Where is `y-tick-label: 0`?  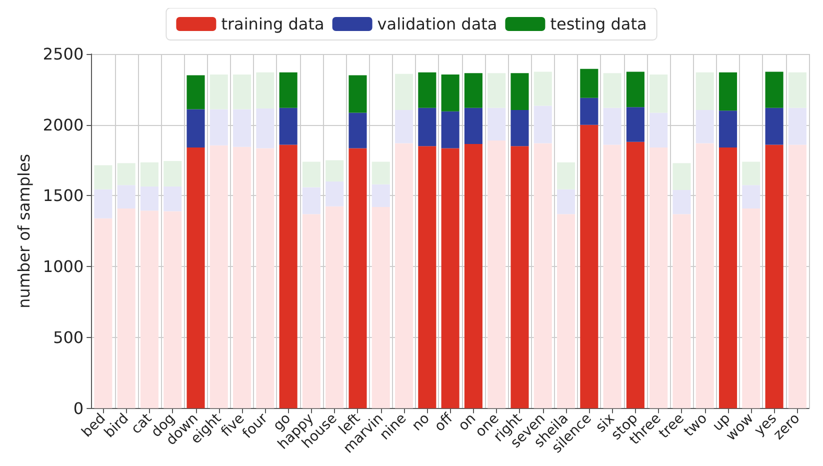 y-tick-label: 0 is located at coordinates (78, 408).